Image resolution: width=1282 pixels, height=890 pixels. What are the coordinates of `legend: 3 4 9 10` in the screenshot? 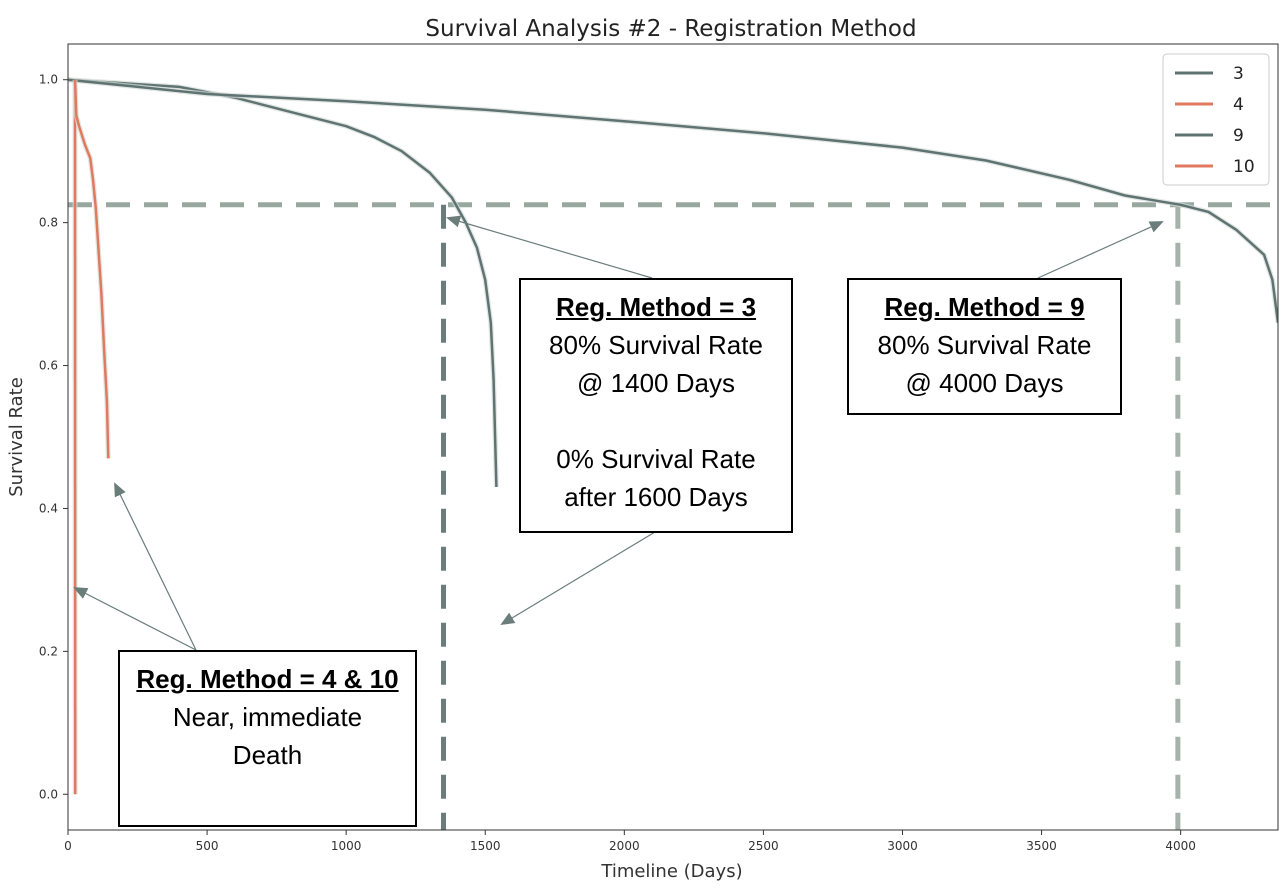 It's located at (1216, 119).